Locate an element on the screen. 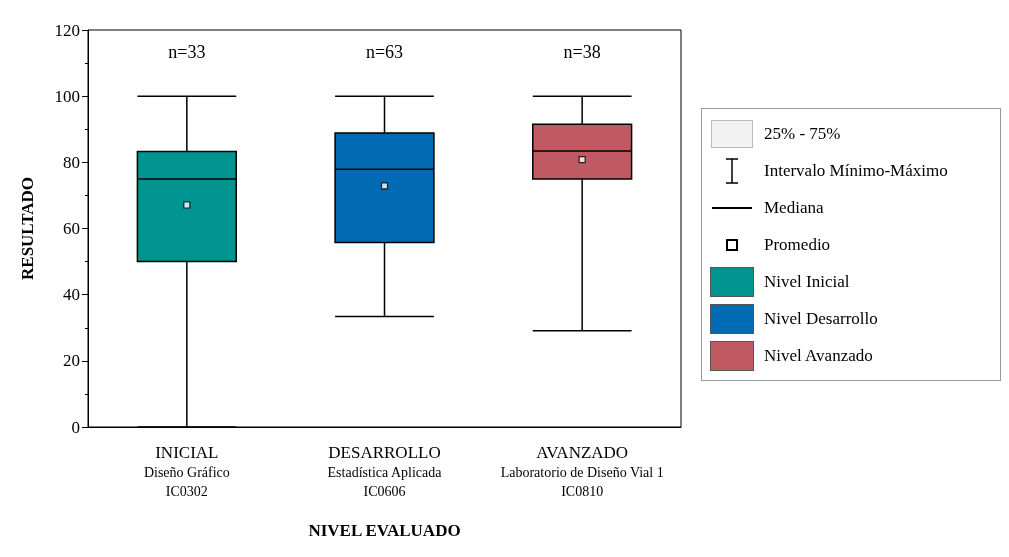 This screenshot has height=557, width=1009. x-tick-label: DESARROLLO Estadística Aplicada IC0606 is located at coordinates (385, 470).